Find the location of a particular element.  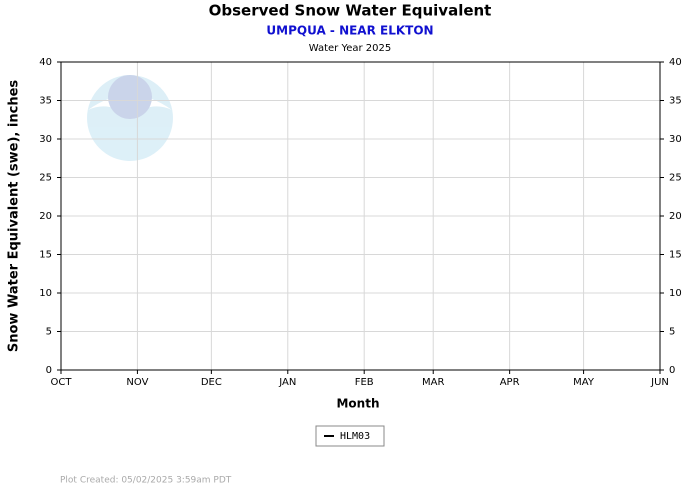

y2-tick-label: 20 is located at coordinates (675, 216).